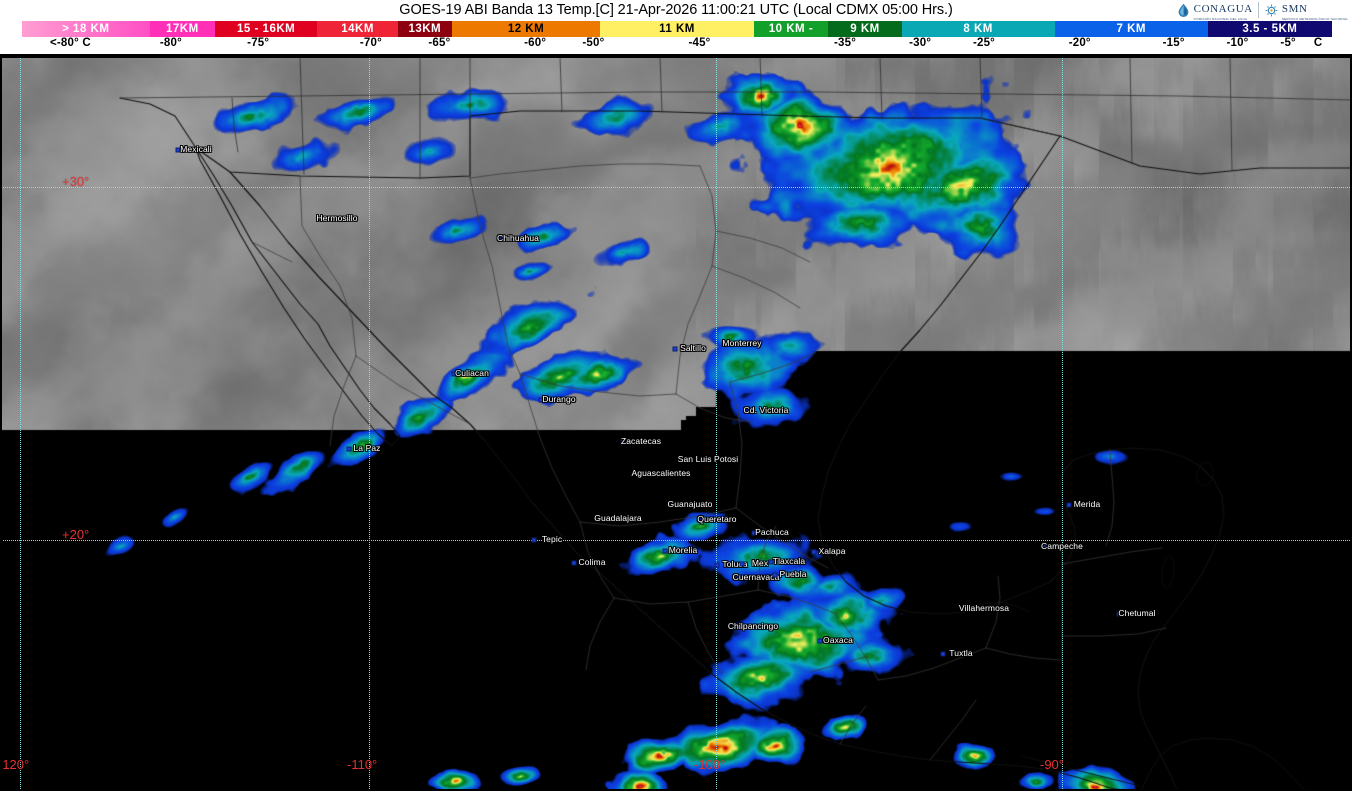 The image size is (1352, 791). I want to click on color-band-label: 17KM, so click(182, 29).